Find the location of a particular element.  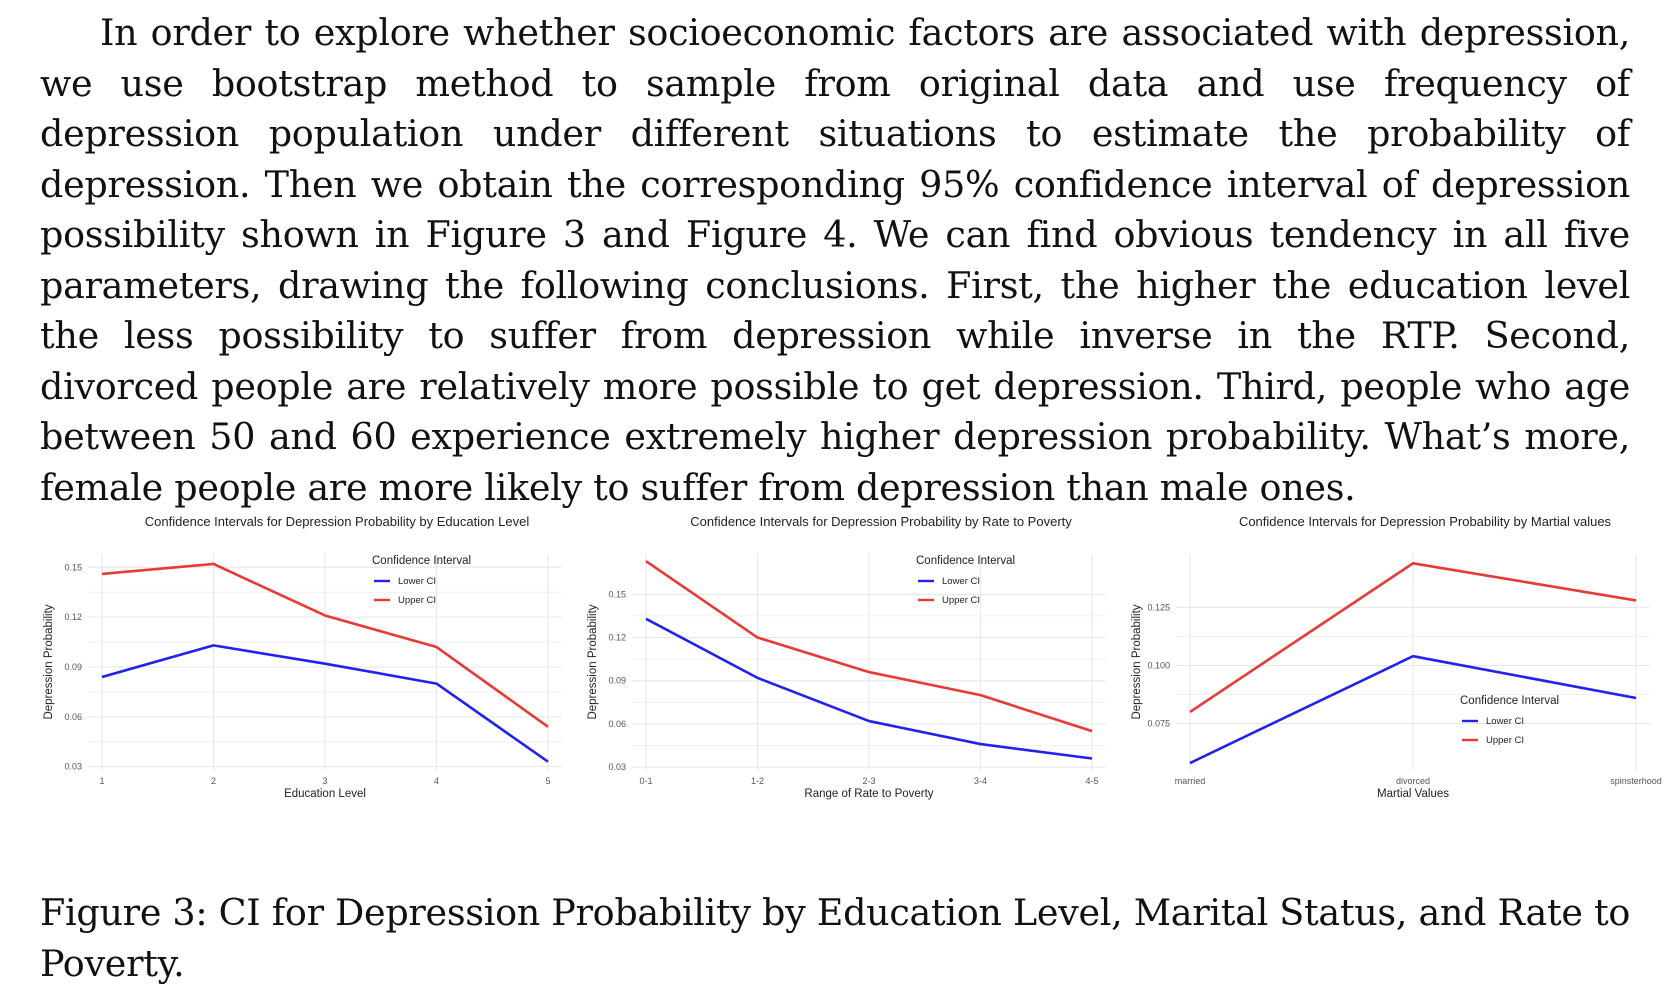

y-tick-label: 0.100 is located at coordinates (1158, 665).